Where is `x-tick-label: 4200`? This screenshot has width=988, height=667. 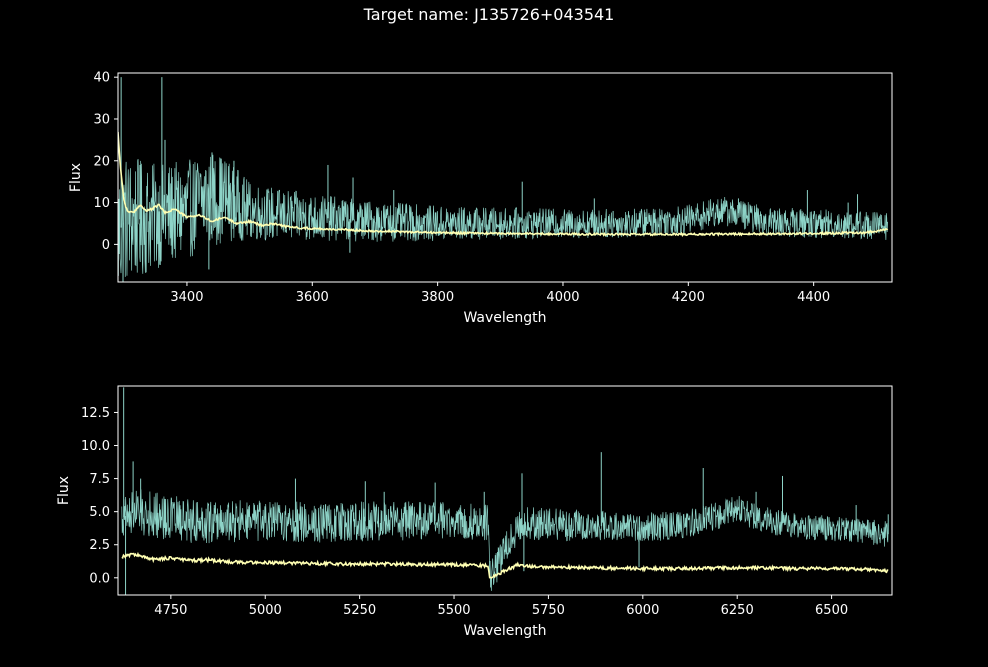 x-tick-label: 4200 is located at coordinates (688, 297).